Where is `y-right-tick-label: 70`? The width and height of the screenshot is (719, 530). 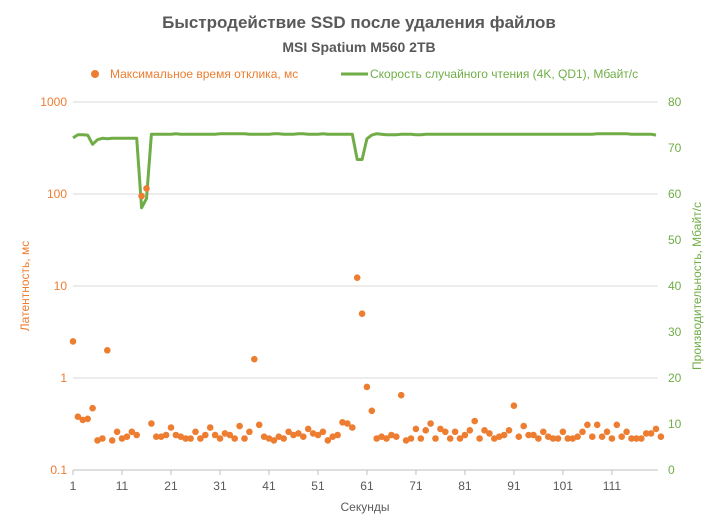 y-right-tick-label: 70 is located at coordinates (675, 148).